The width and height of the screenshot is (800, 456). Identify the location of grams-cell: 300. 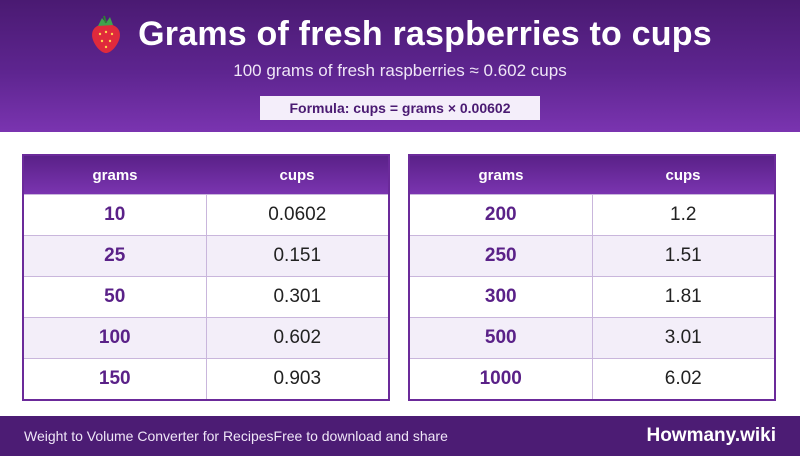
(501, 297).